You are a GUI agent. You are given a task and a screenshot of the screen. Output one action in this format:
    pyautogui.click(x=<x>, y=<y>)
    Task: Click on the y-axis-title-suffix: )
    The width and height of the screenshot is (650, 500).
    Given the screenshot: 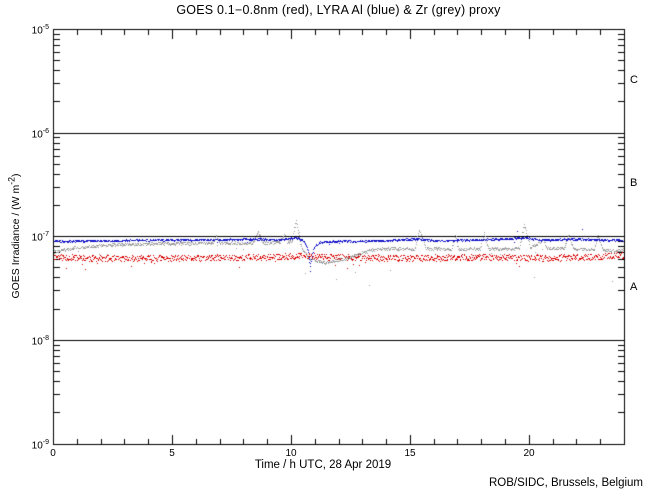 What is the action you would take?
    pyautogui.click(x=15, y=175)
    